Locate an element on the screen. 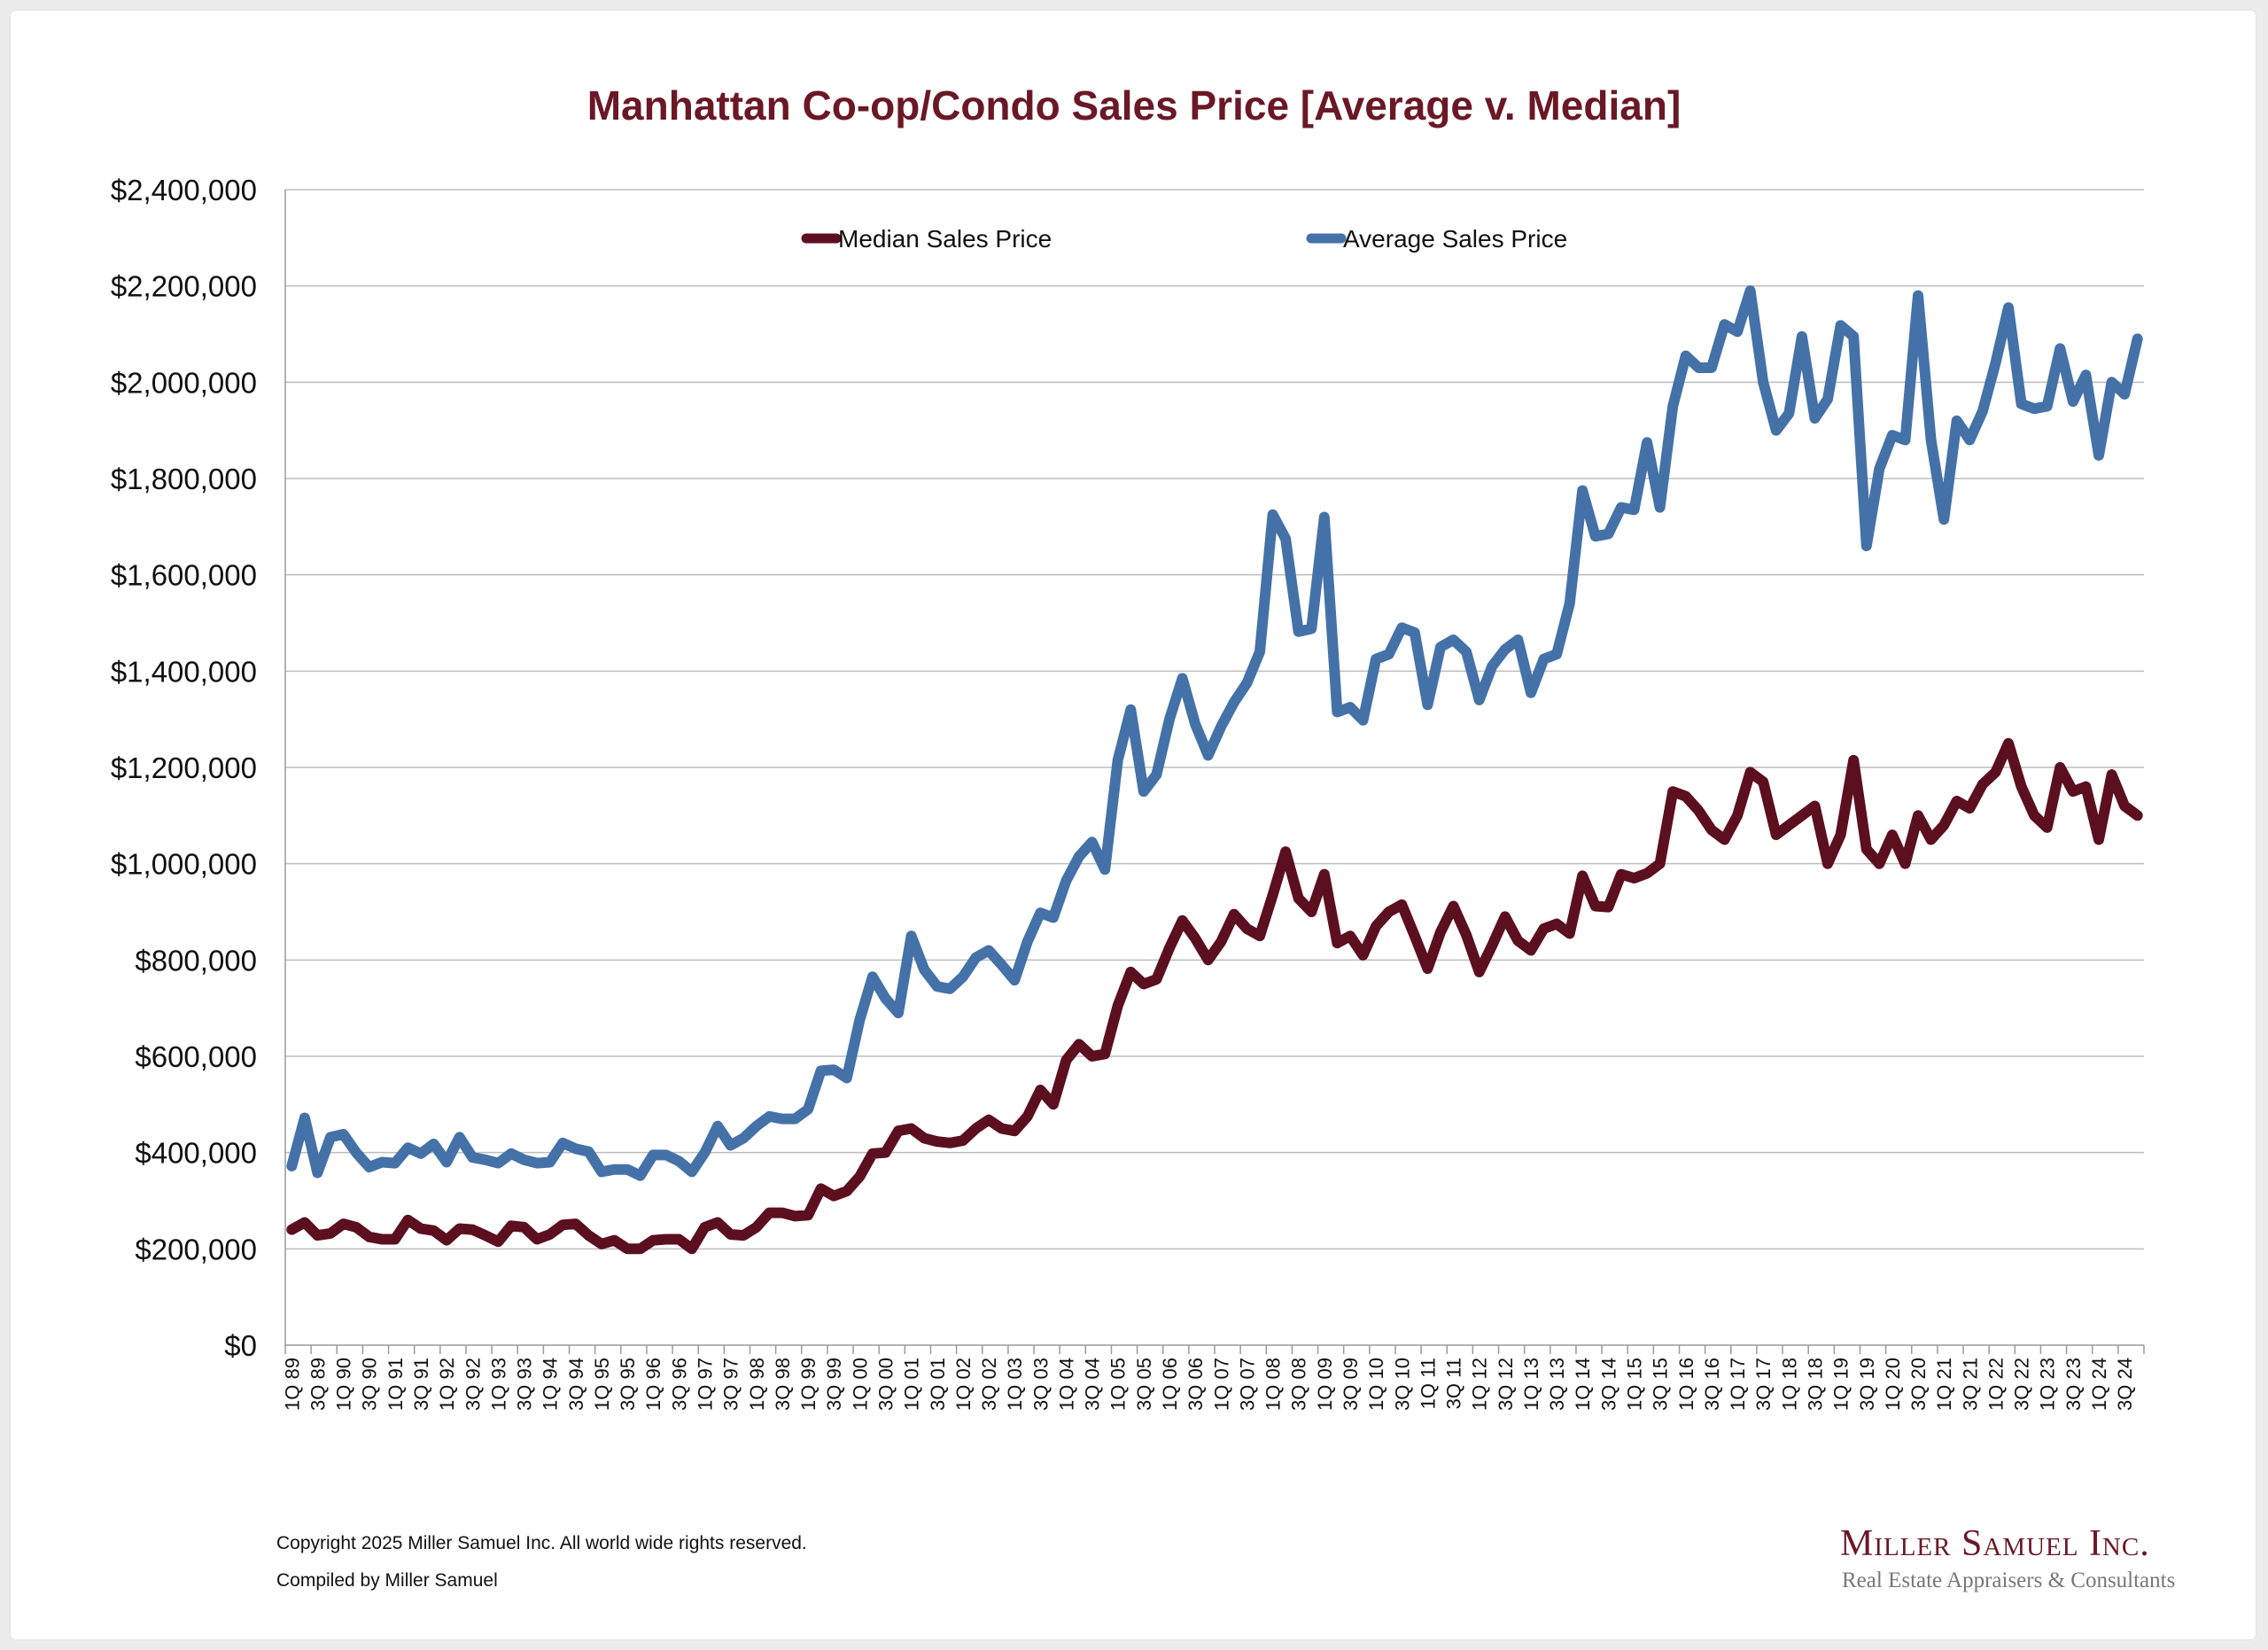  x-tick-label: 3Q 22 is located at coordinates (2022, 1384).